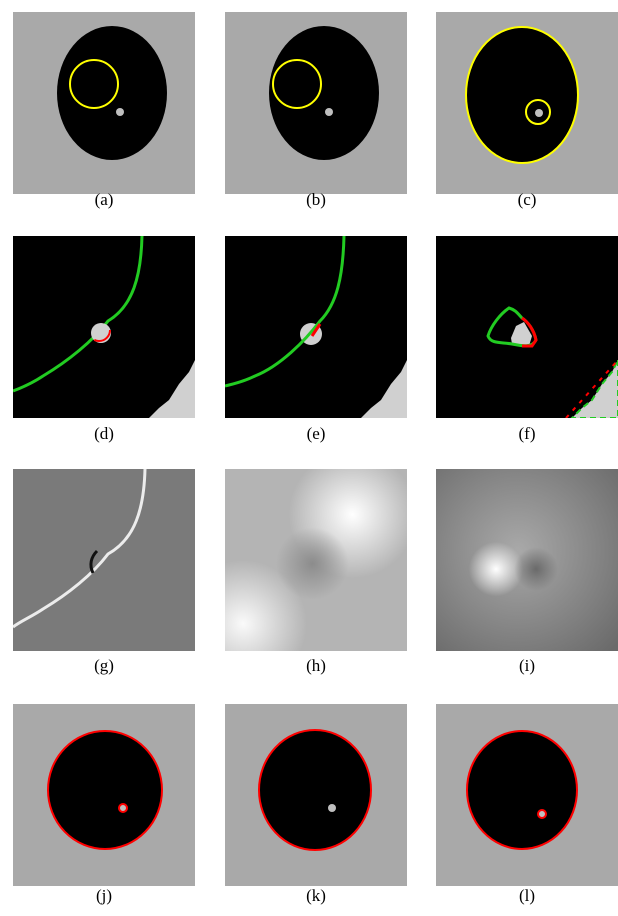 The width and height of the screenshot is (618, 916). Describe the element at coordinates (527, 327) in the screenshot. I see `panel-f-image` at that location.